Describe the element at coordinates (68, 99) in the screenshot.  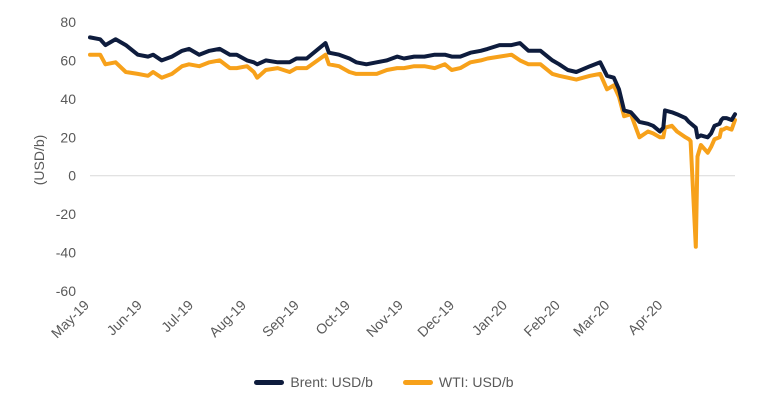
I see `y-tick-label: 40` at that location.